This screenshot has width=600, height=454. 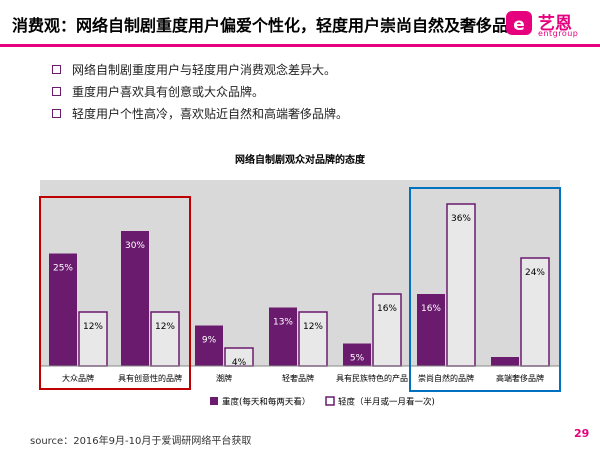 What do you see at coordinates (387, 309) in the screenshot?
I see `data-label-light: 16%` at bounding box center [387, 309].